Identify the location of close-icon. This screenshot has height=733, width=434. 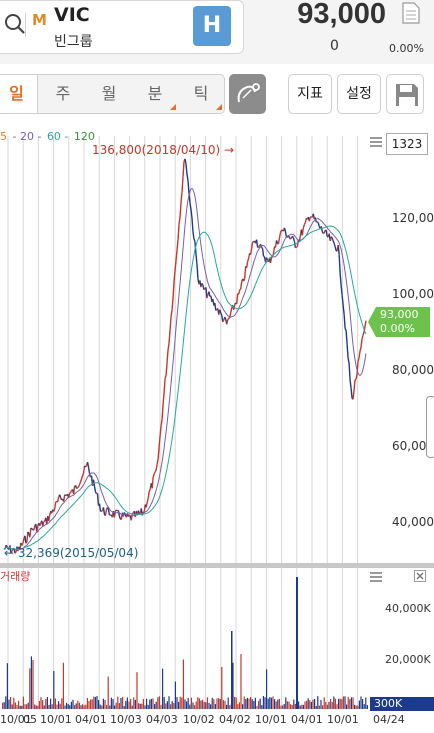
(420, 576).